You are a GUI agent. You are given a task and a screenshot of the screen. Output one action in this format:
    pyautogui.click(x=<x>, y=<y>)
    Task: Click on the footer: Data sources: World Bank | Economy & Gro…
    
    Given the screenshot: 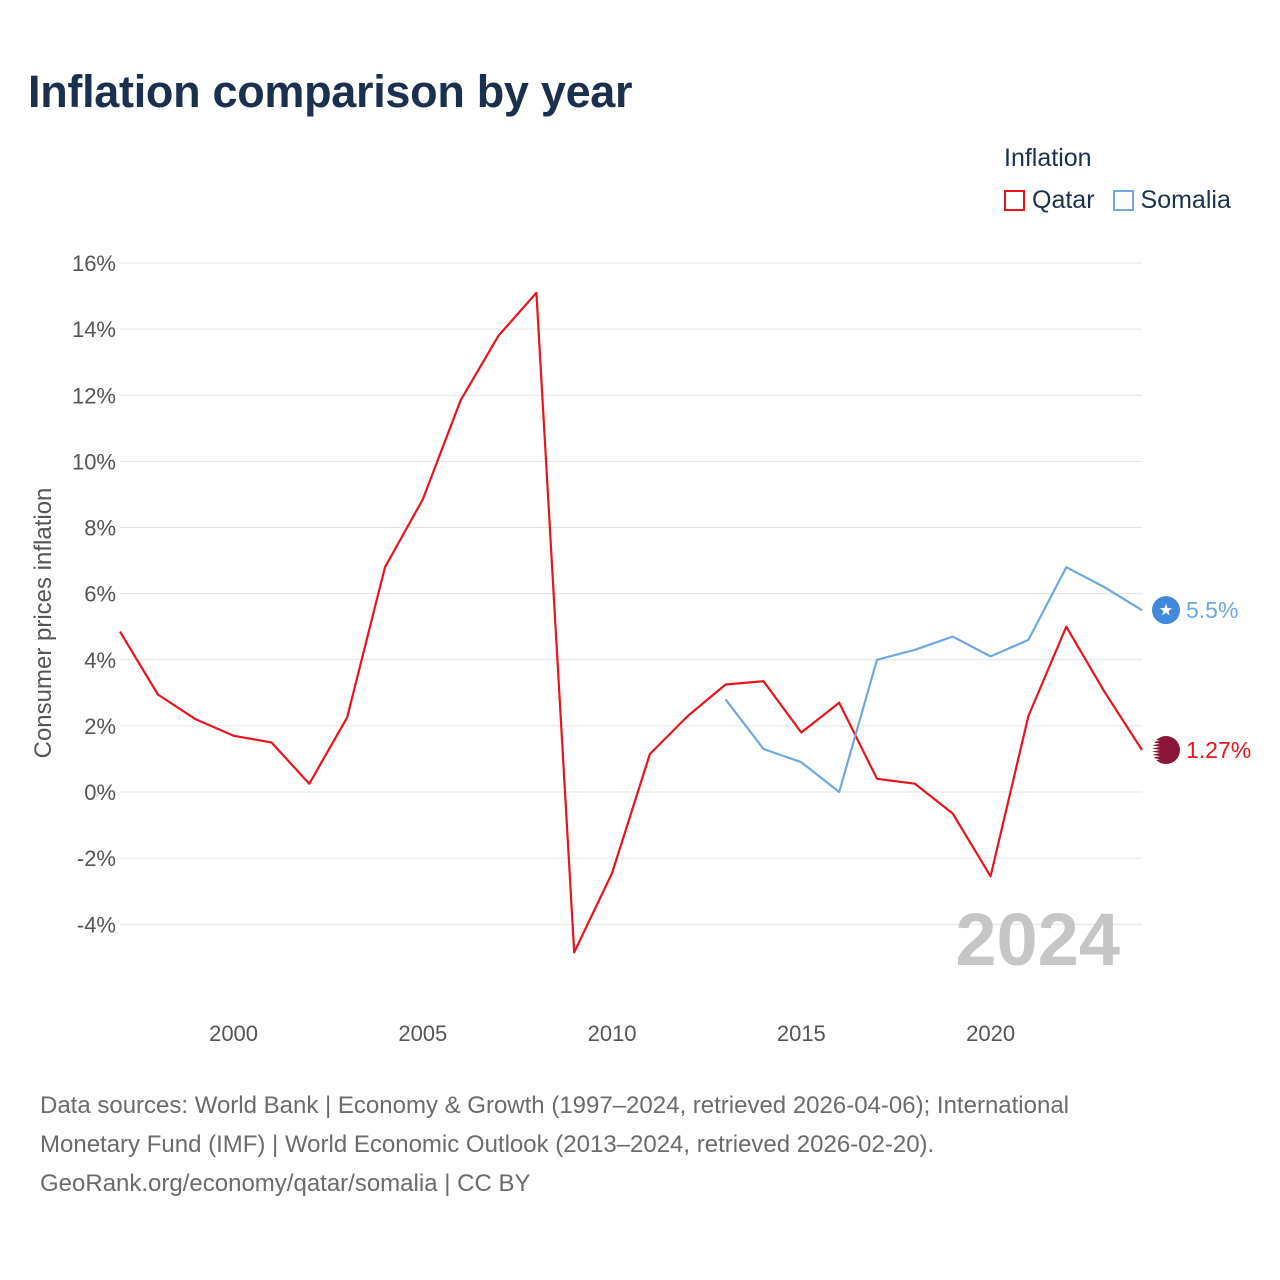 What is the action you would take?
    pyautogui.click(x=554, y=1144)
    